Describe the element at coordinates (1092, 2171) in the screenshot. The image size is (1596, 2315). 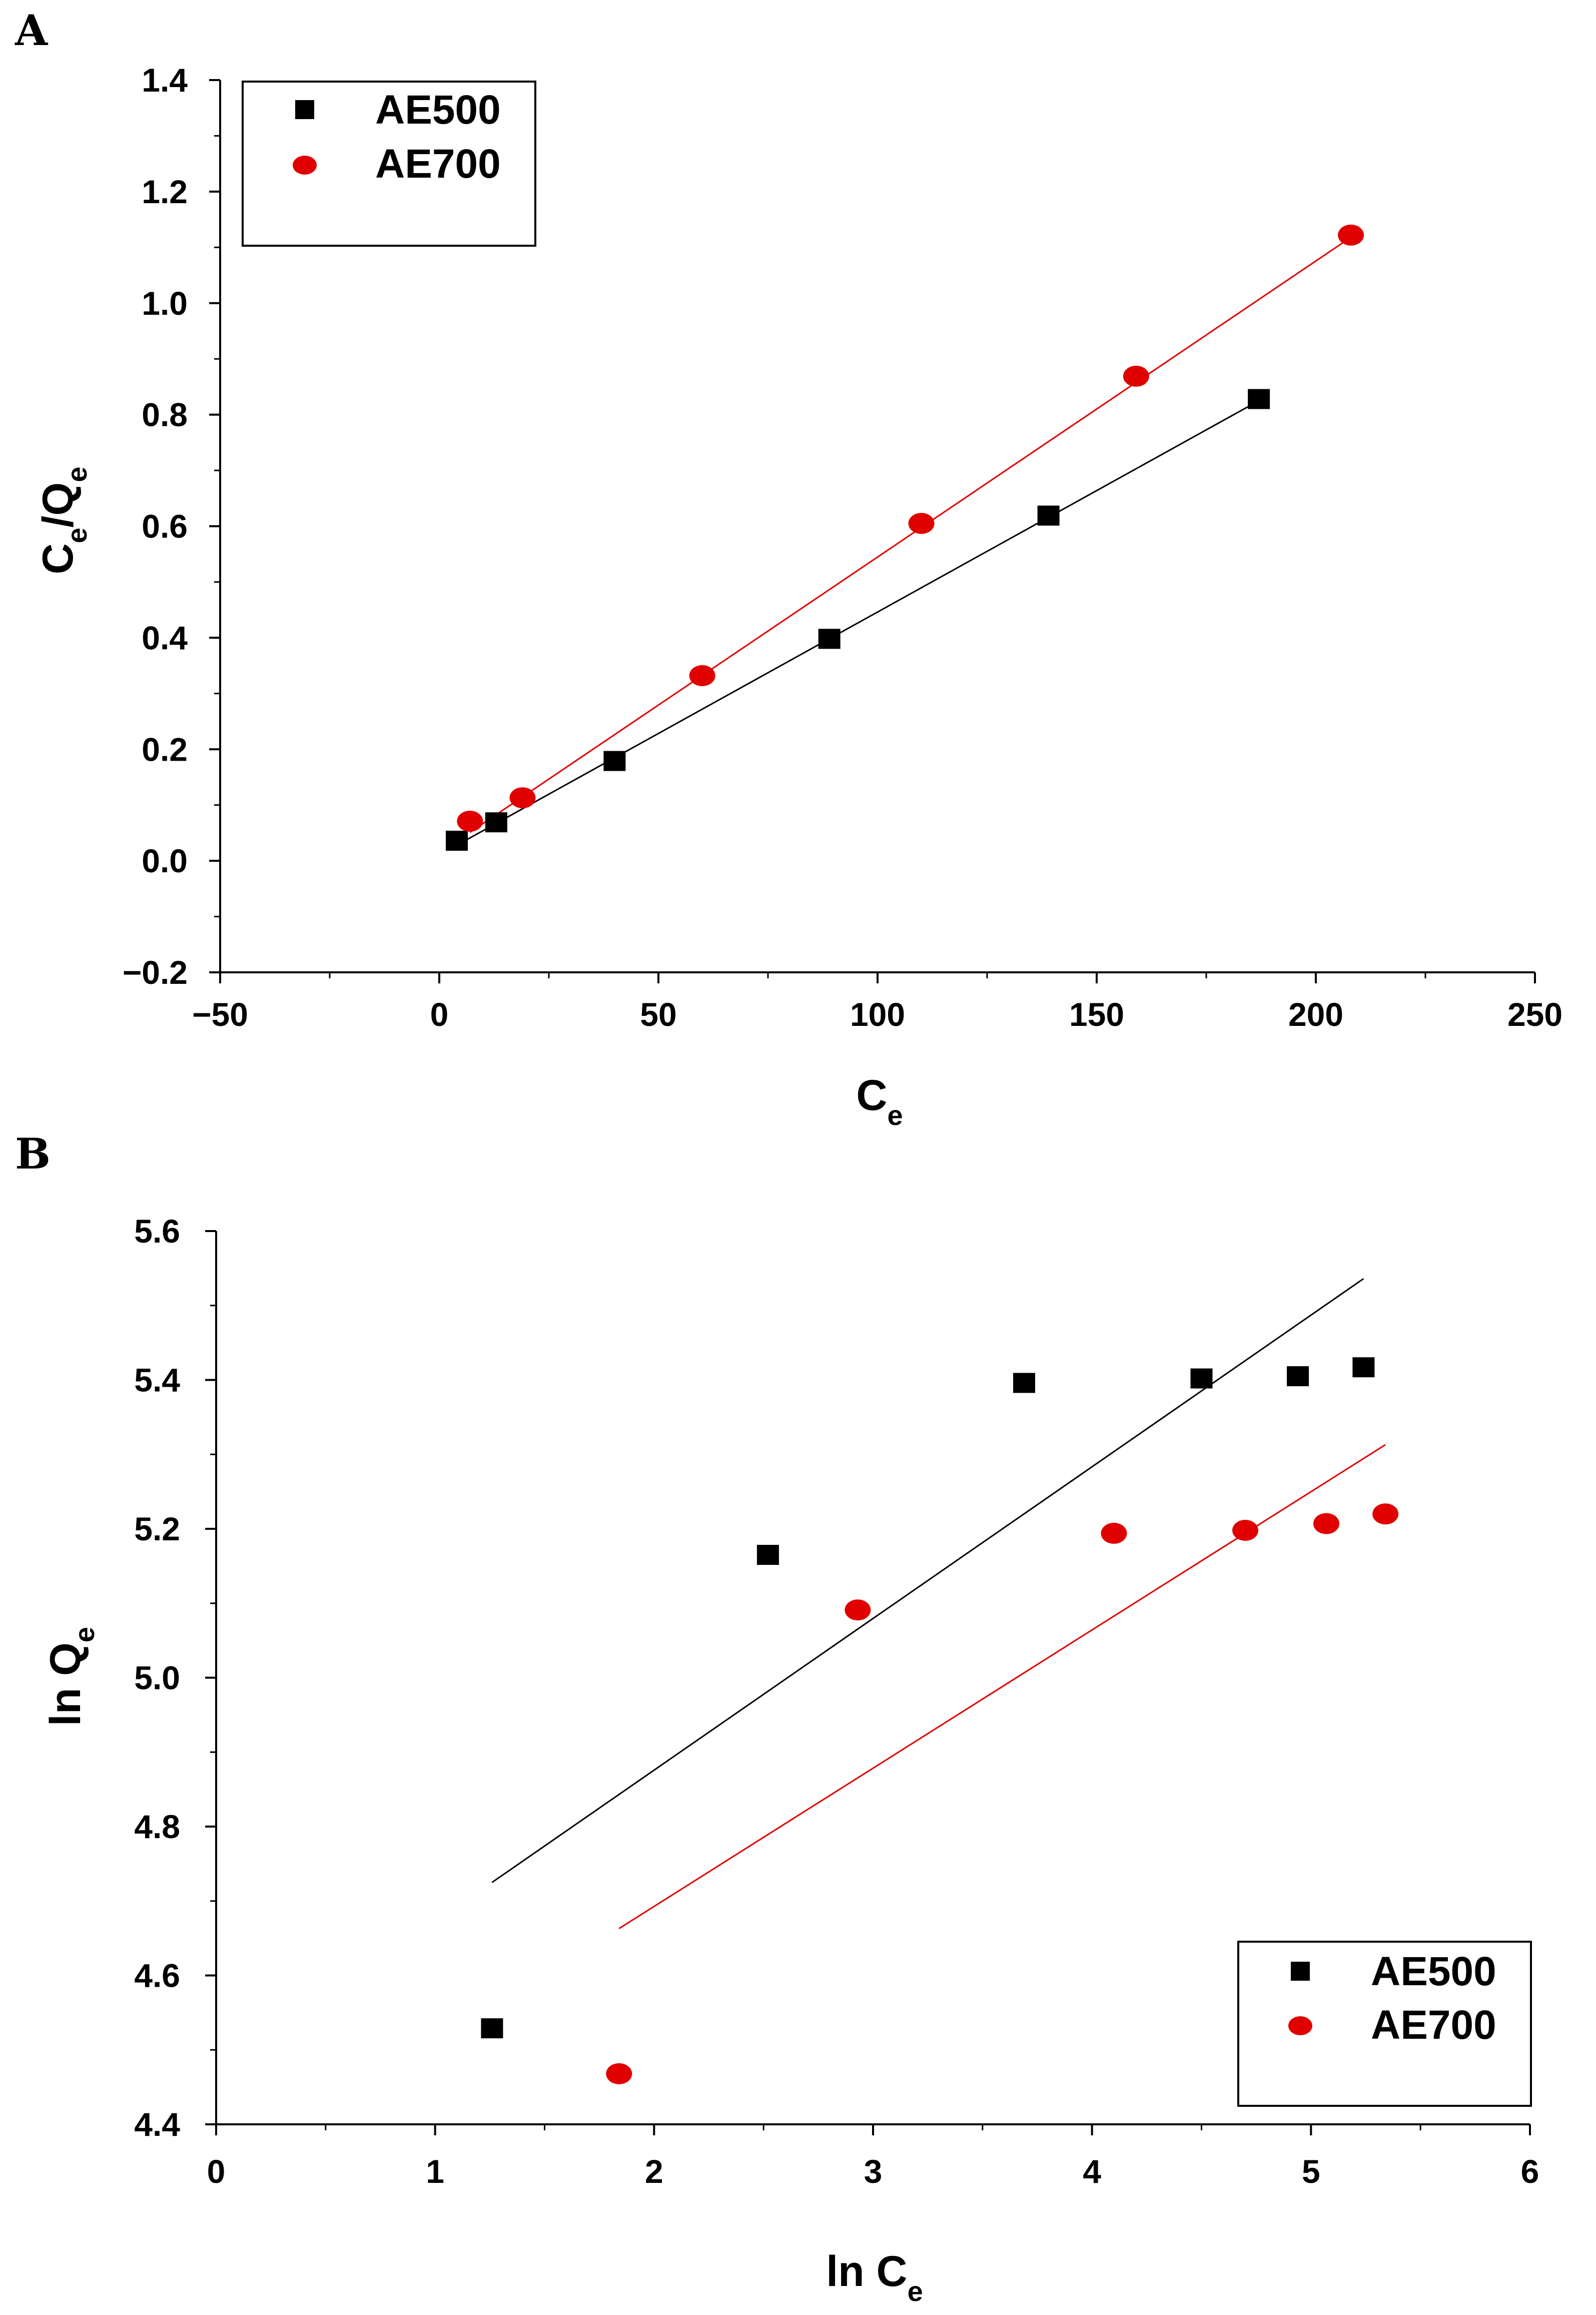
I see `panel-b-x-tick-label: 4` at that location.